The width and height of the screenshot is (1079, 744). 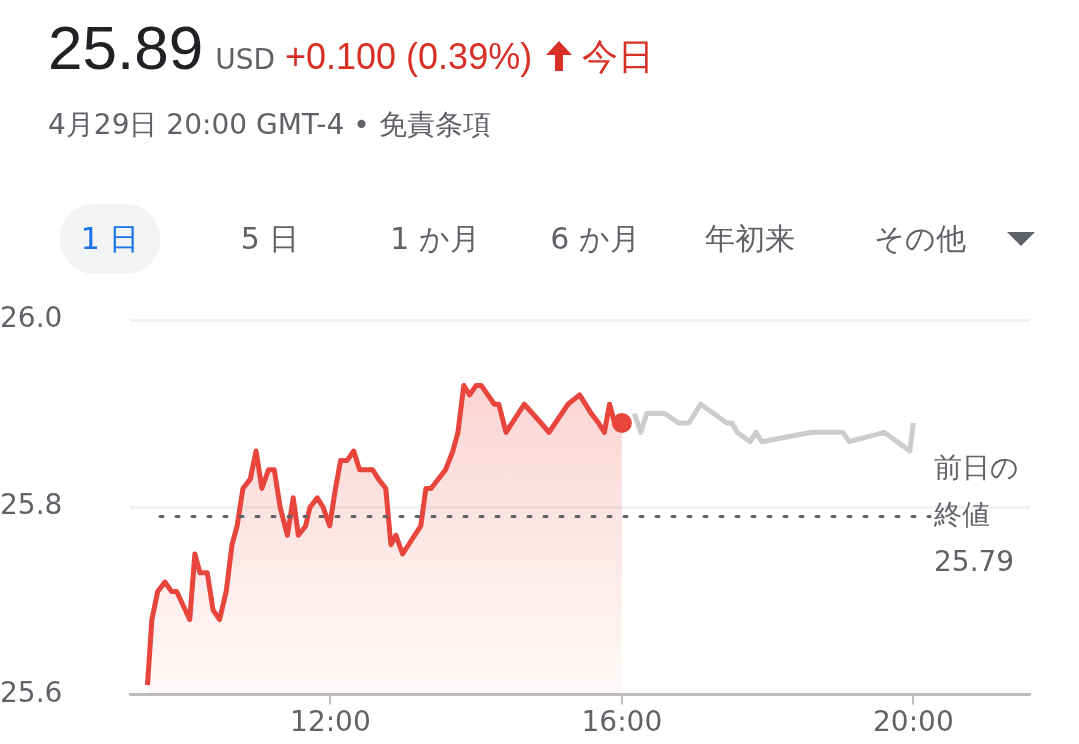 What do you see at coordinates (31, 692) in the screenshot?
I see `y-tick-label: 25.6` at bounding box center [31, 692].